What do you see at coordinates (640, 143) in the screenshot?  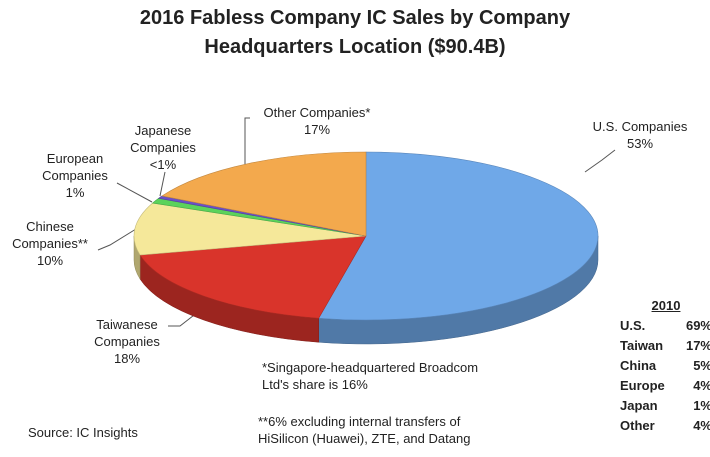 I see `value-label: 53%` at bounding box center [640, 143].